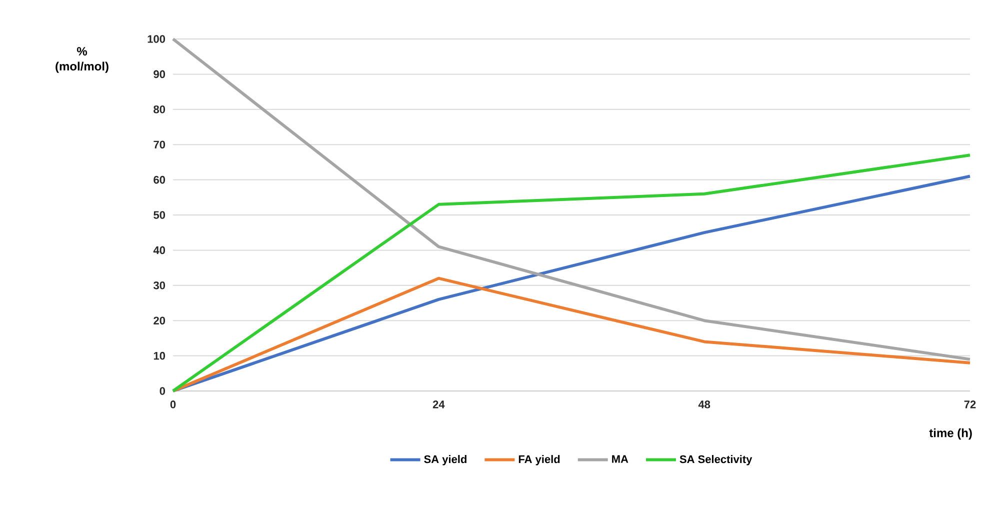 This screenshot has height=506, width=986. What do you see at coordinates (163, 391) in the screenshot?
I see `y-tick-label: 0` at bounding box center [163, 391].